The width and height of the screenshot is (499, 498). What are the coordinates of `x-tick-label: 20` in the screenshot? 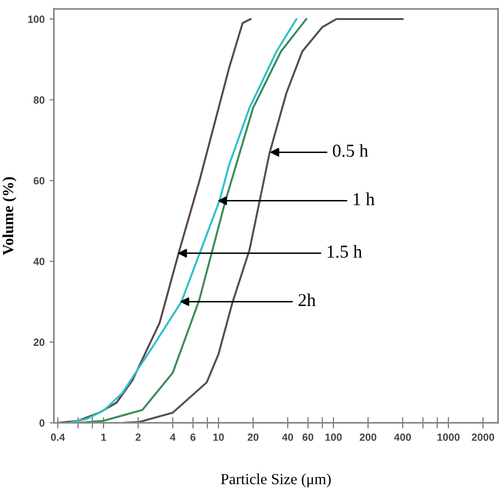 It's located at (253, 437).